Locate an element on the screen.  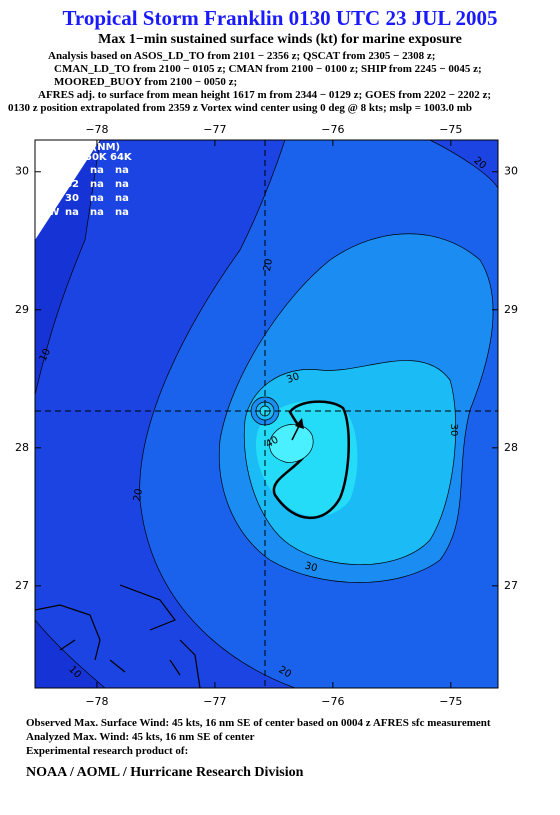
table-header: 64K is located at coordinates (121, 157).